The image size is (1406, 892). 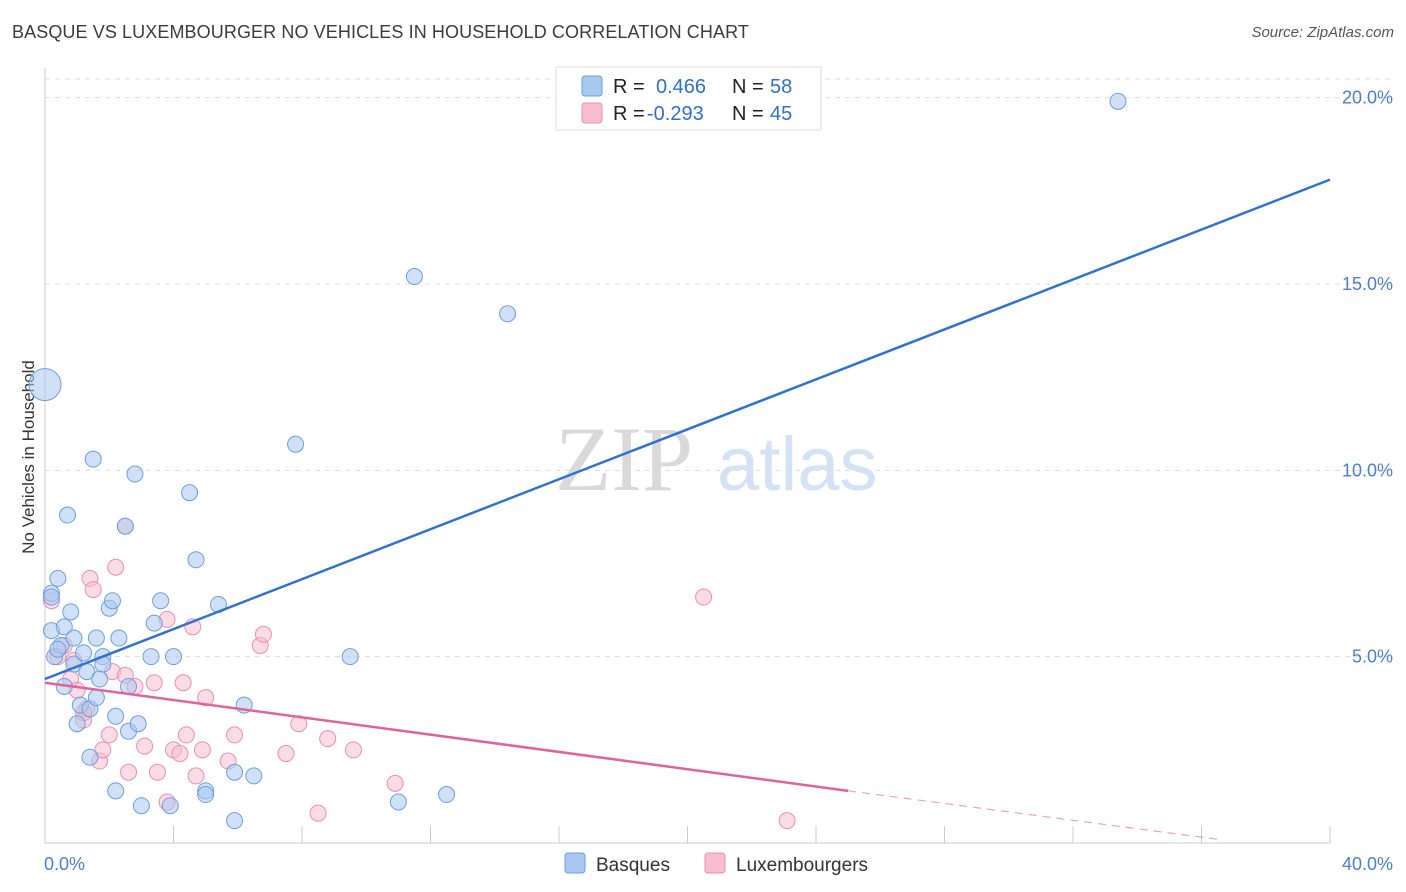 What do you see at coordinates (748, 114) in the screenshot?
I see `legend-n-label-luxembourgers: N =` at bounding box center [748, 114].